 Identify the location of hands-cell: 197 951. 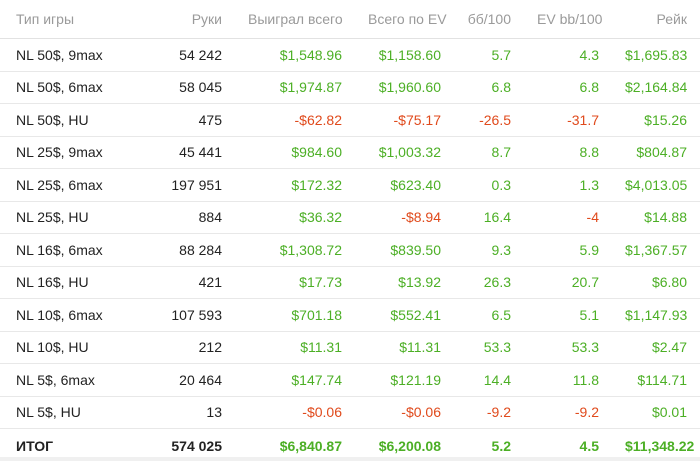
(185, 185).